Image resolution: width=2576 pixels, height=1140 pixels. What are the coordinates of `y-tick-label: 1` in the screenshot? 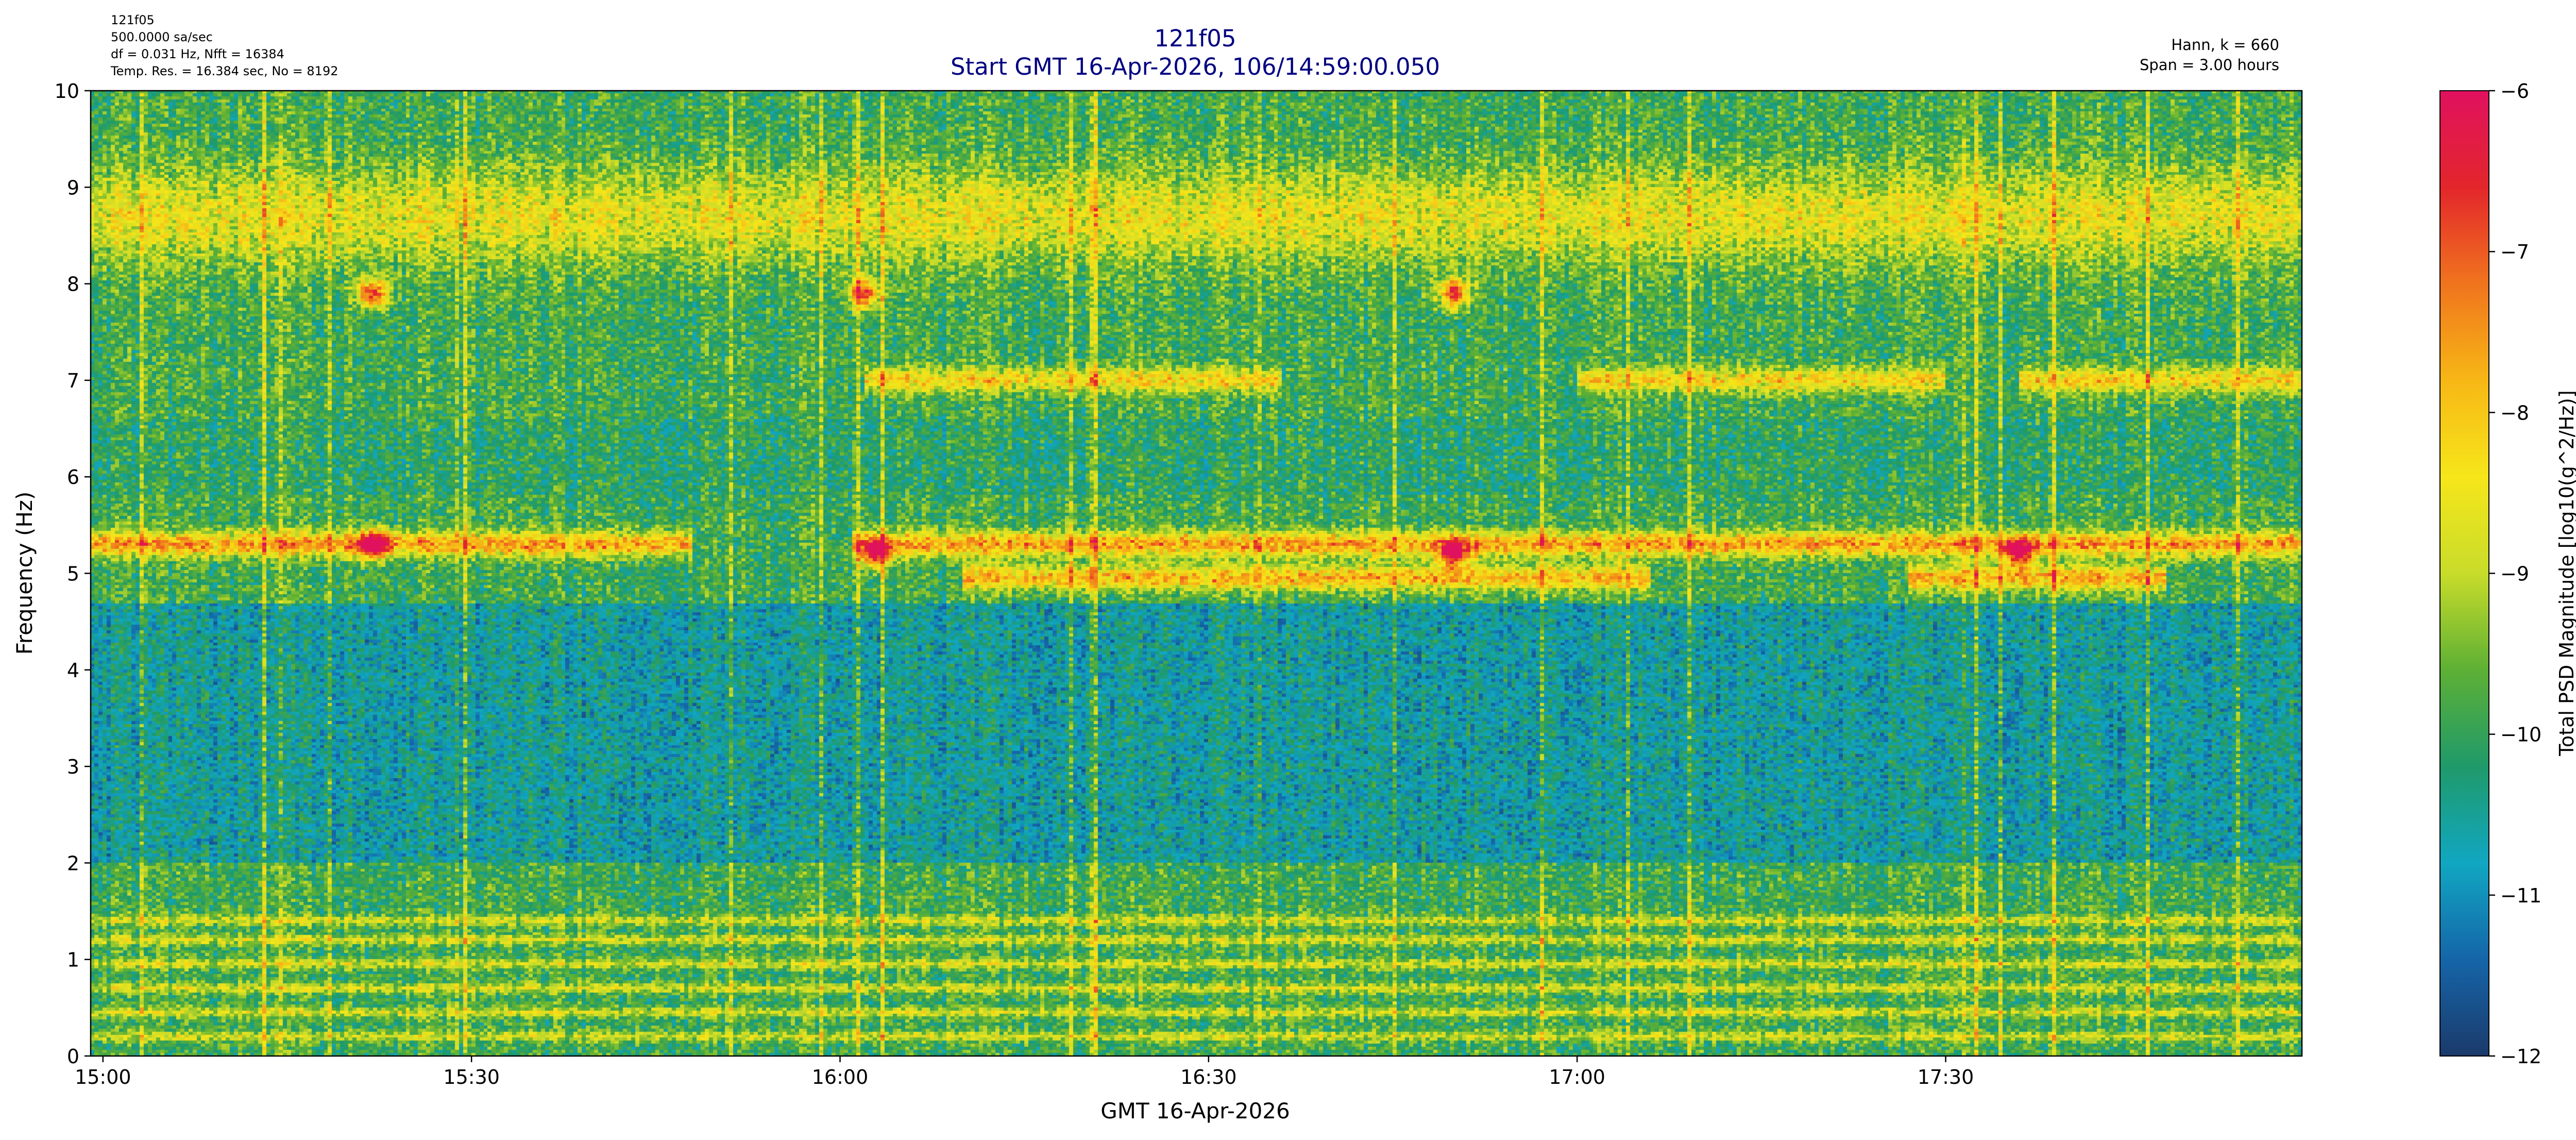 It's located at (73, 960).